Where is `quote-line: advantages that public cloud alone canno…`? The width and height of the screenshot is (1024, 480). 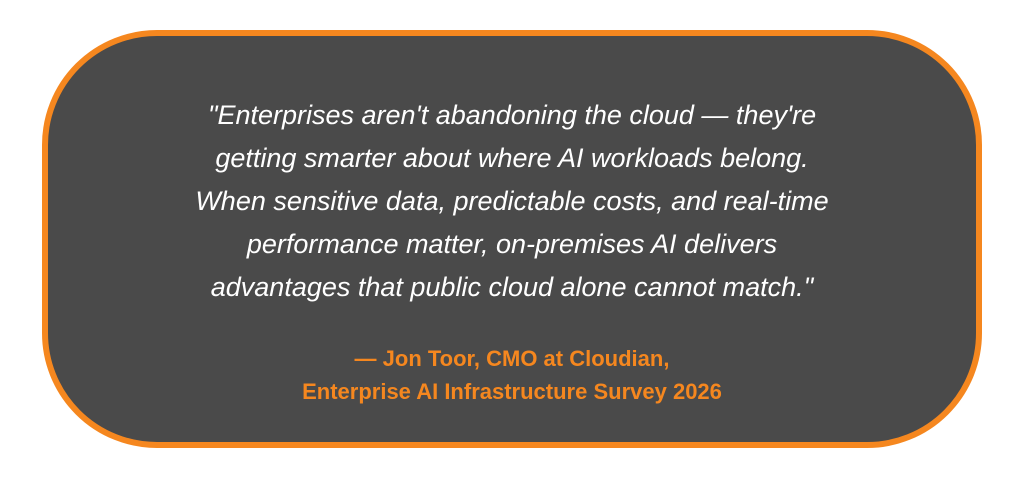 quote-line: advantages that public cloud alone canno… is located at coordinates (512, 287).